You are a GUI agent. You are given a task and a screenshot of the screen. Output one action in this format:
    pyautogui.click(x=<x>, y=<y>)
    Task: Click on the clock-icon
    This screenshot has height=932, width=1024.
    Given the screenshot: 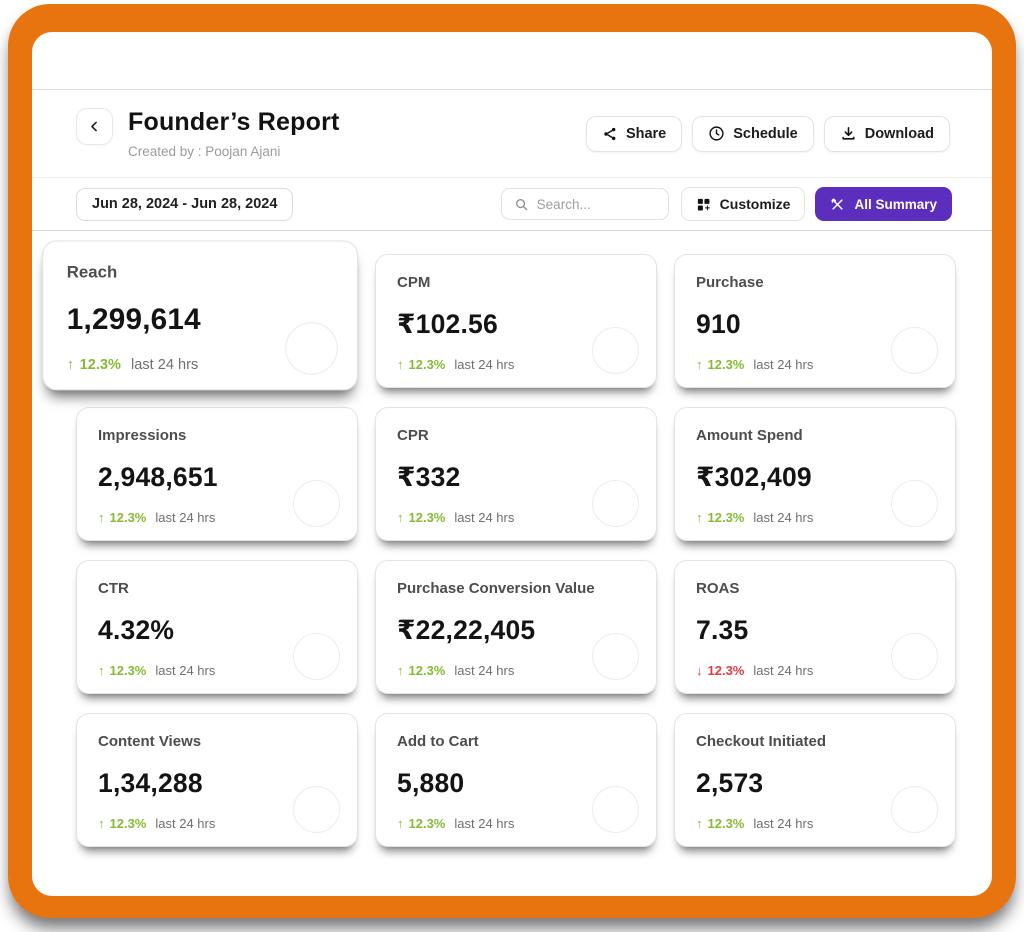 What is the action you would take?
    pyautogui.click(x=716, y=133)
    